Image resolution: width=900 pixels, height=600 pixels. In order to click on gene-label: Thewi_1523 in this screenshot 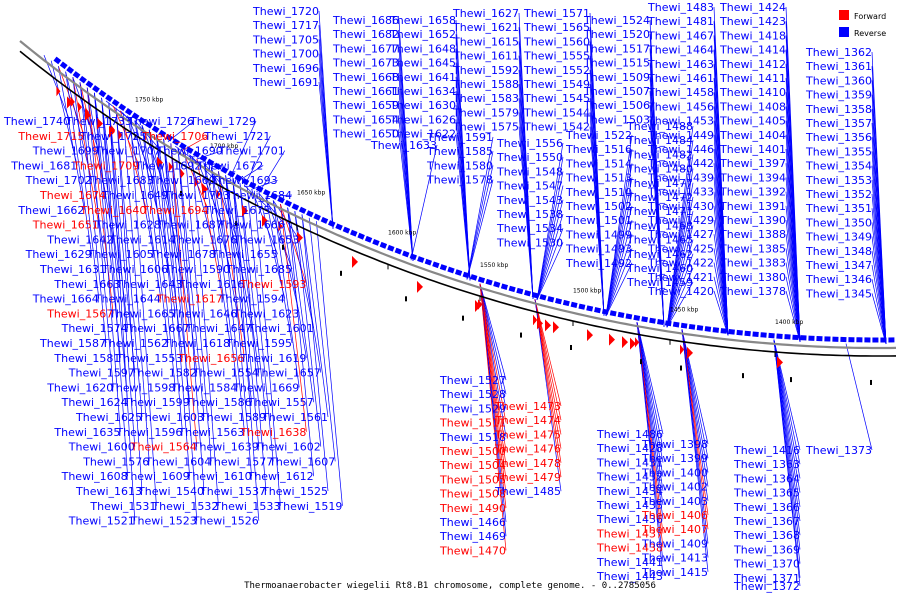, I will do `click(163, 521)`.